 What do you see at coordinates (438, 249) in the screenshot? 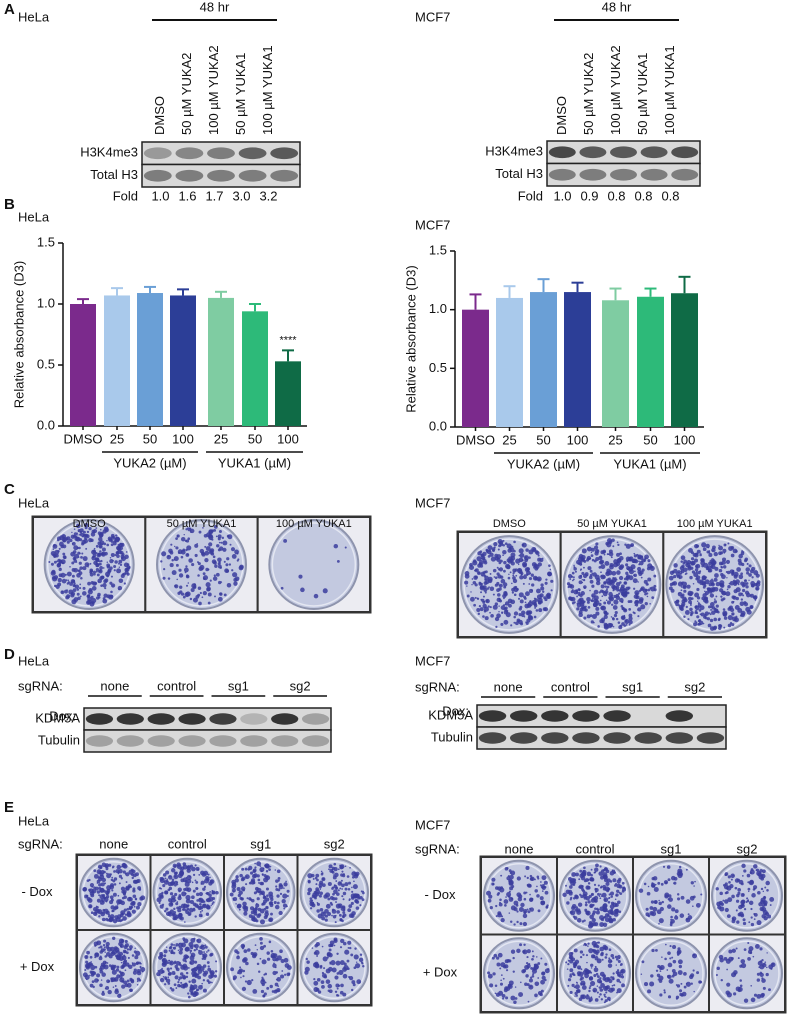
I see `y-tick-label: 1.5` at bounding box center [438, 249].